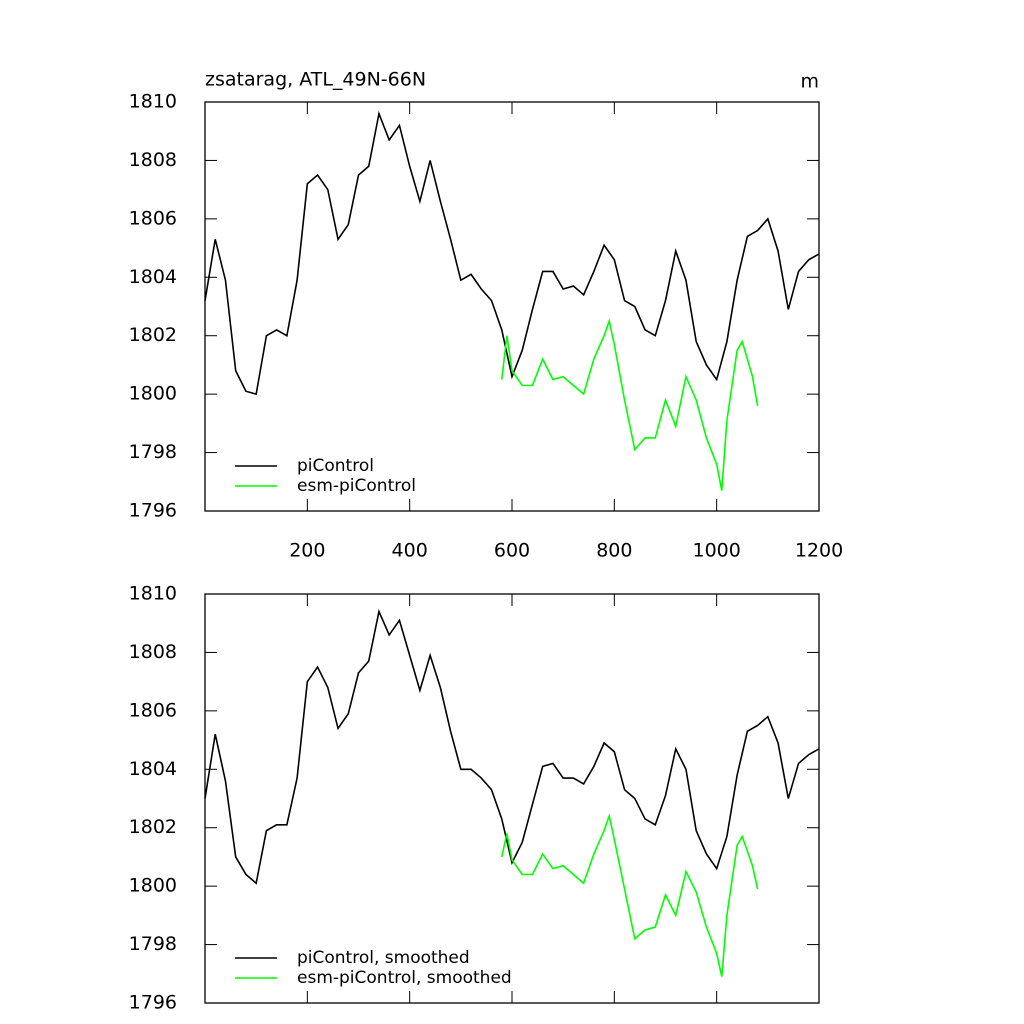 Image resolution: width=1024 pixels, height=1024 pixels. Describe the element at coordinates (315, 80) in the screenshot. I see `chart-title: zsatarag, ATL_49N-66N` at that location.